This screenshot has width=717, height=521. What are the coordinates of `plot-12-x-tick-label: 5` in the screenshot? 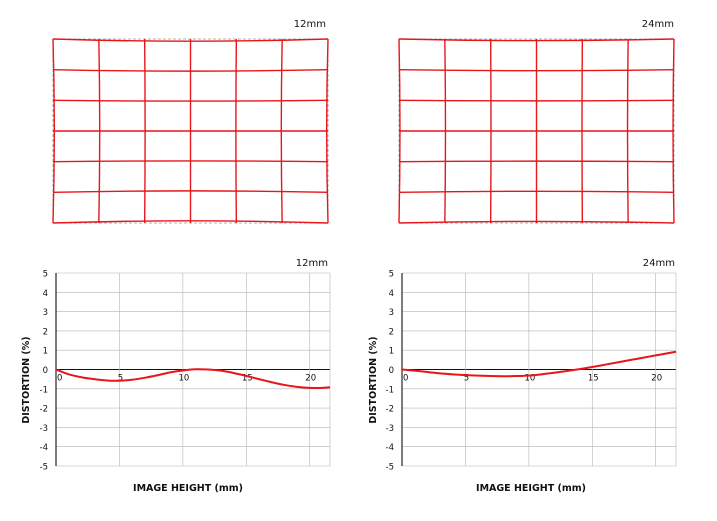 It's located at (120, 379).